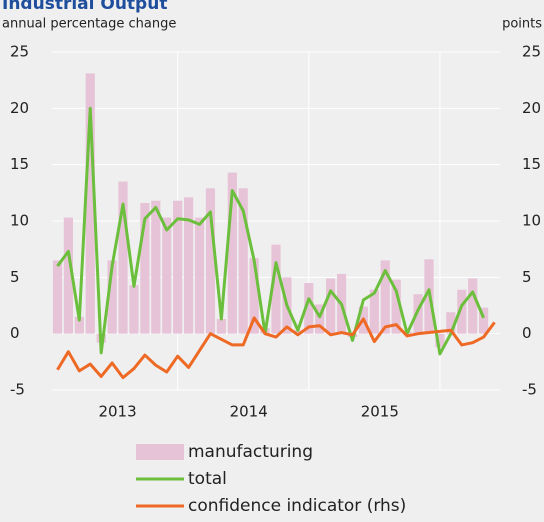 The image size is (544, 522). What do you see at coordinates (529, 390) in the screenshot?
I see `y2-tick-label: -5` at bounding box center [529, 390].